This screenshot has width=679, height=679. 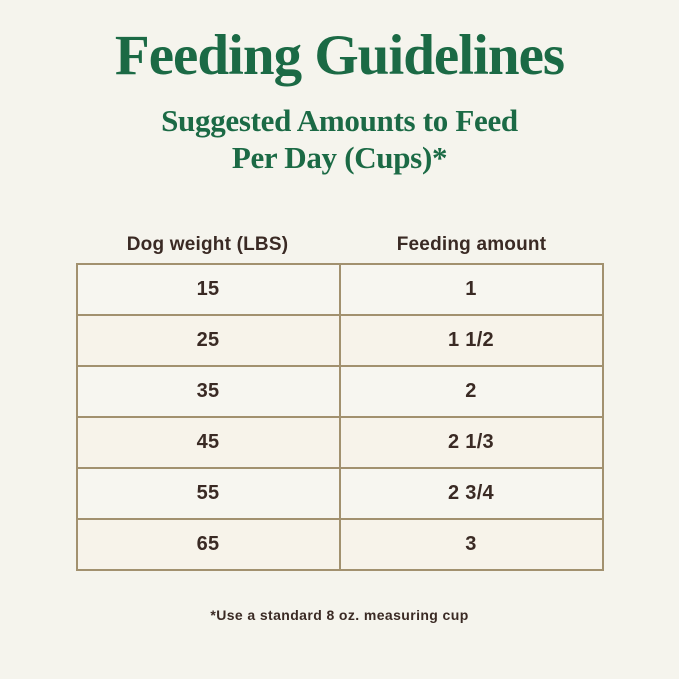 What do you see at coordinates (208, 290) in the screenshot?
I see `dog-weight-cell: 15` at bounding box center [208, 290].